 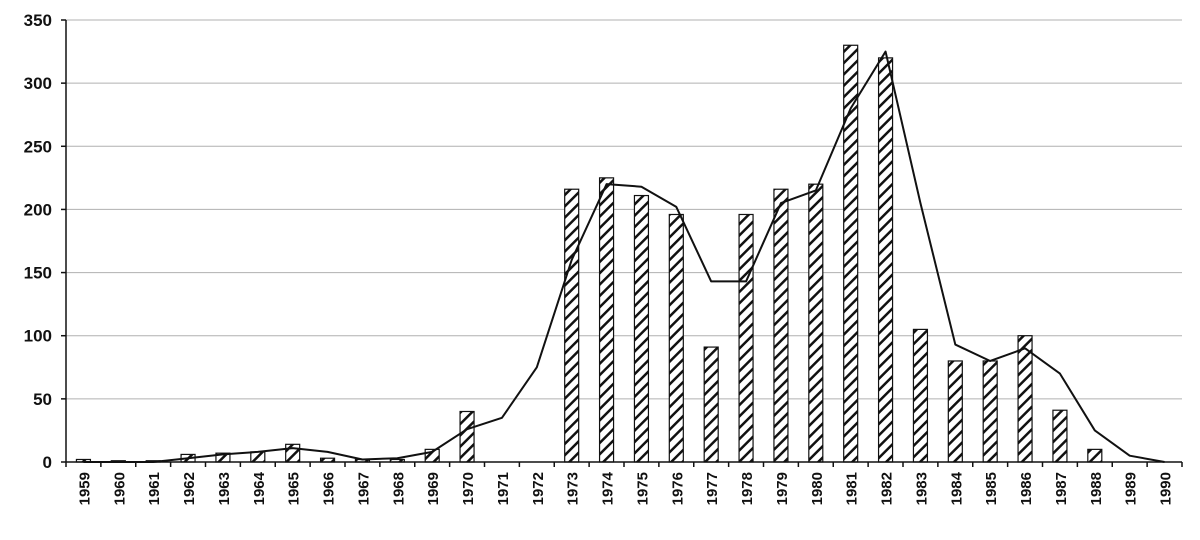 What do you see at coordinates (887, 488) in the screenshot?
I see `x-tick-label: 1982` at bounding box center [887, 488].